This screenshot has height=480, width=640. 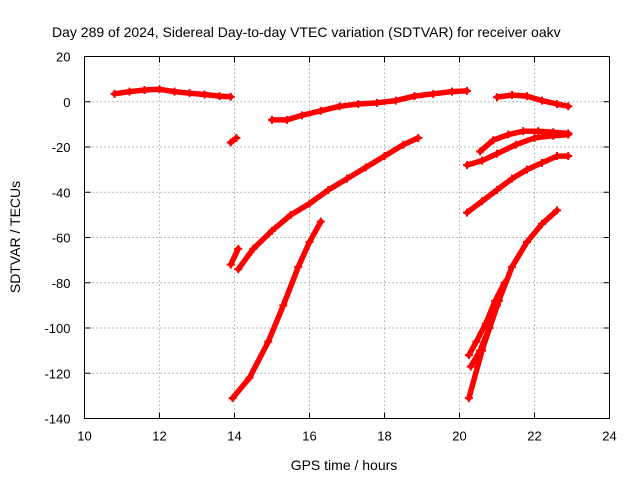 What do you see at coordinates (459, 436) in the screenshot?
I see `x-tick-label: 20` at bounding box center [459, 436].